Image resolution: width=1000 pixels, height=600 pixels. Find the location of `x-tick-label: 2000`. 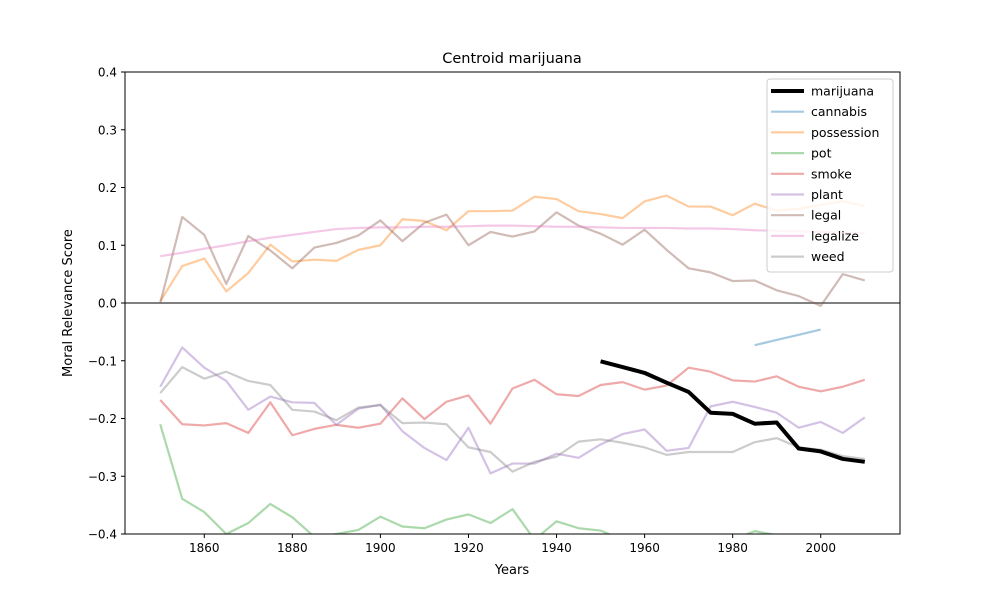

x-tick-label: 2000 is located at coordinates (820, 548).